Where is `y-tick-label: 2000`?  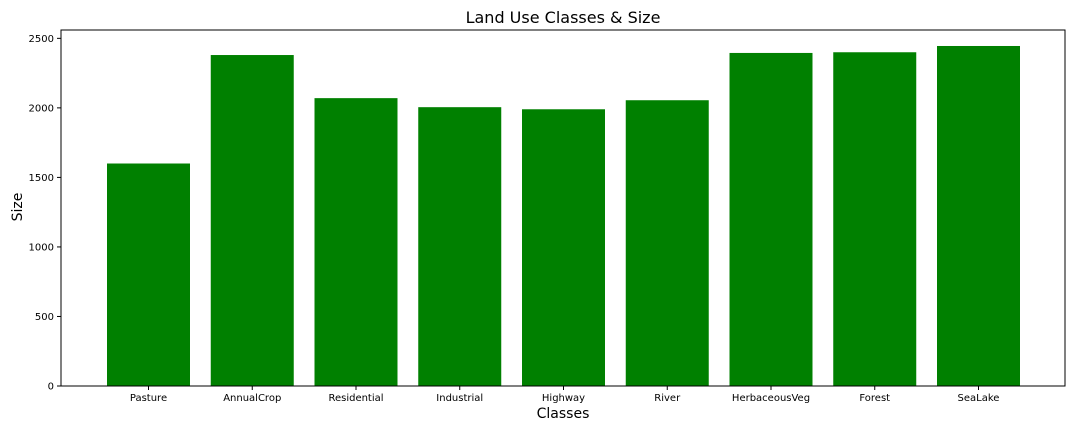 y-tick-label: 2000 is located at coordinates (41, 108).